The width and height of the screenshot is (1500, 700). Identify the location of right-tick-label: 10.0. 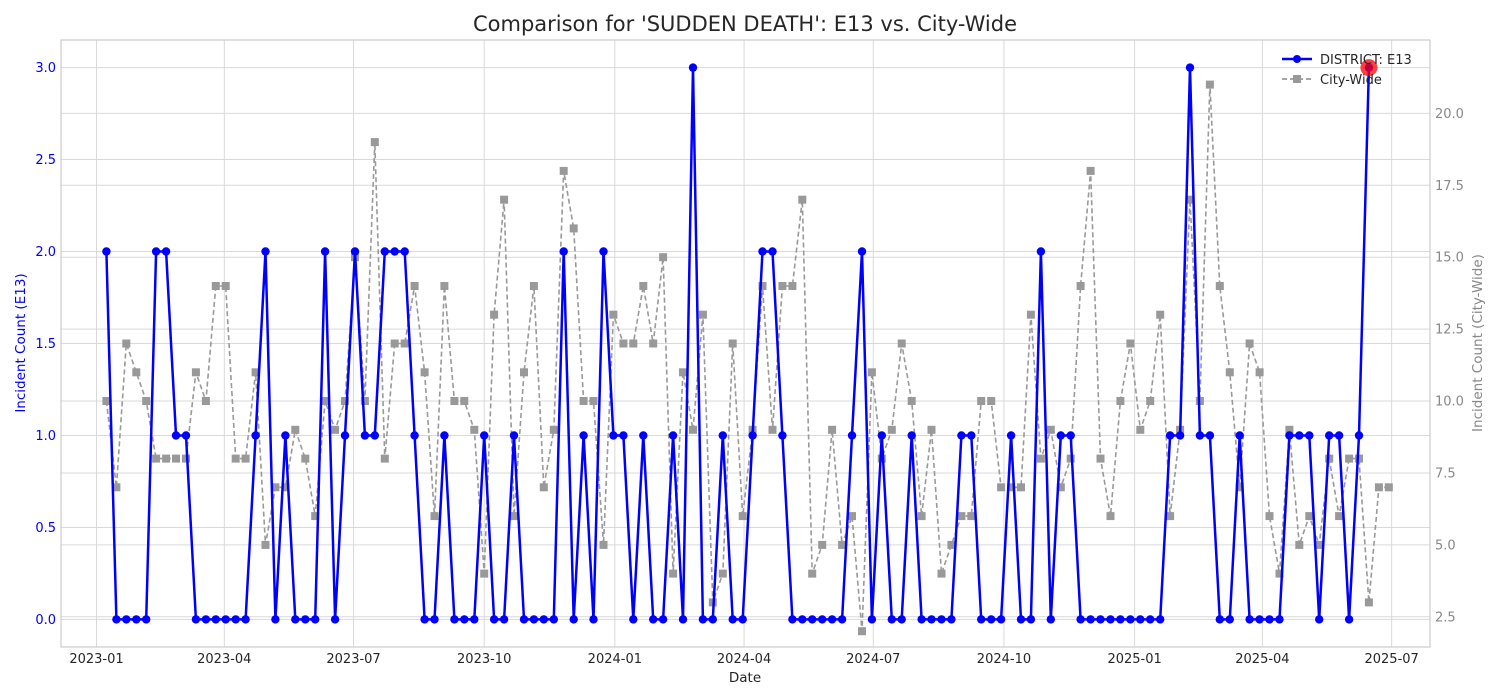
(1449, 402).